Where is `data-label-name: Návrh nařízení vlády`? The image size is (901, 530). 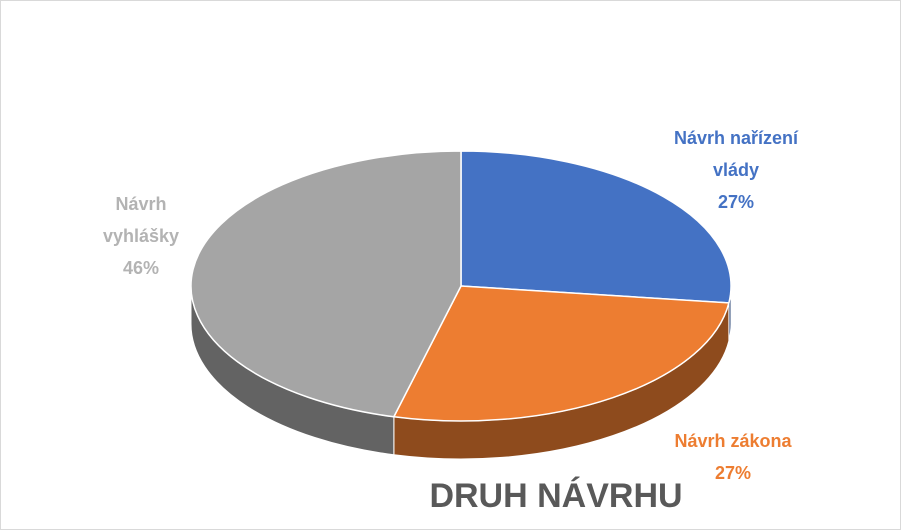
data-label-name: Návrh nařízení vlády is located at coordinates (736, 154).